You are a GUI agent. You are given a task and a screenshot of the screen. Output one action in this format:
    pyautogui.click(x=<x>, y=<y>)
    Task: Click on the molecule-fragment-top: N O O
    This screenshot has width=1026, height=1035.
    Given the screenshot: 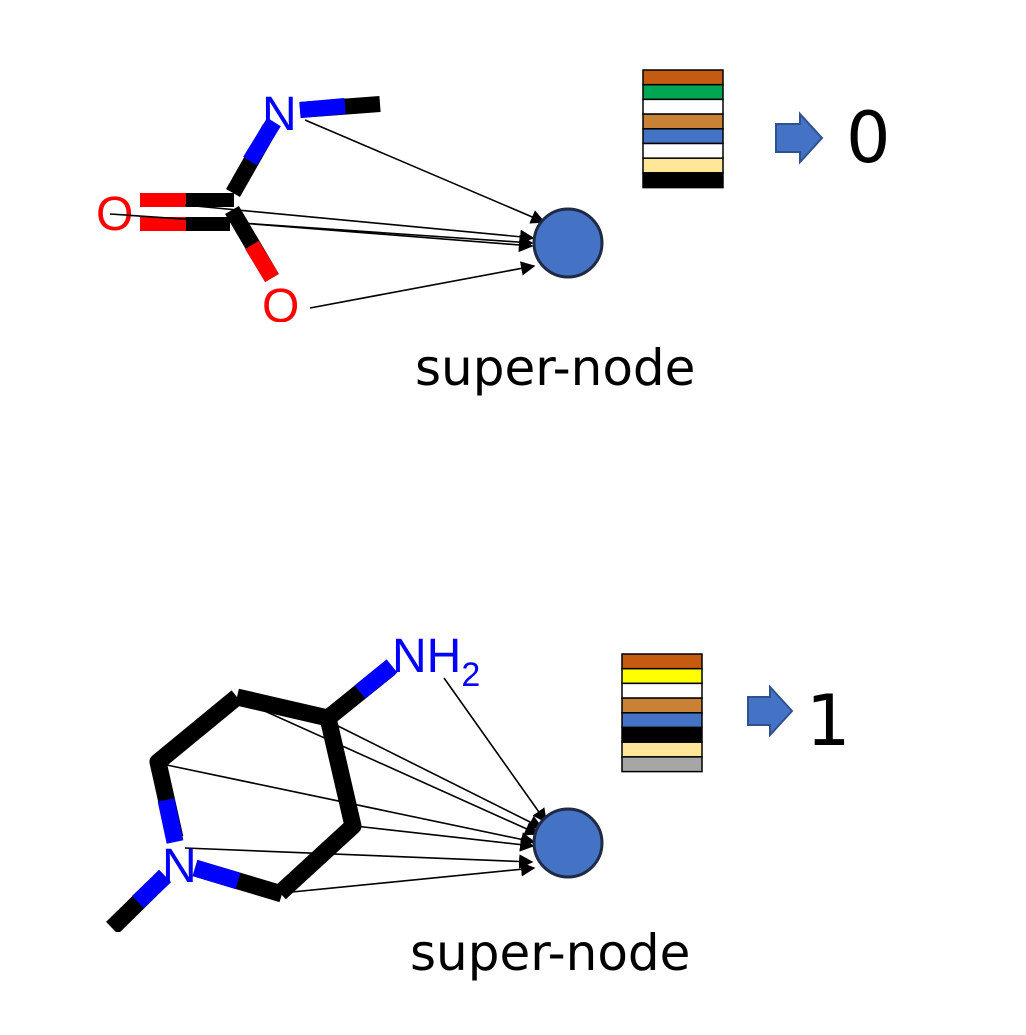 What is the action you would take?
    pyautogui.click(x=200, y=206)
    